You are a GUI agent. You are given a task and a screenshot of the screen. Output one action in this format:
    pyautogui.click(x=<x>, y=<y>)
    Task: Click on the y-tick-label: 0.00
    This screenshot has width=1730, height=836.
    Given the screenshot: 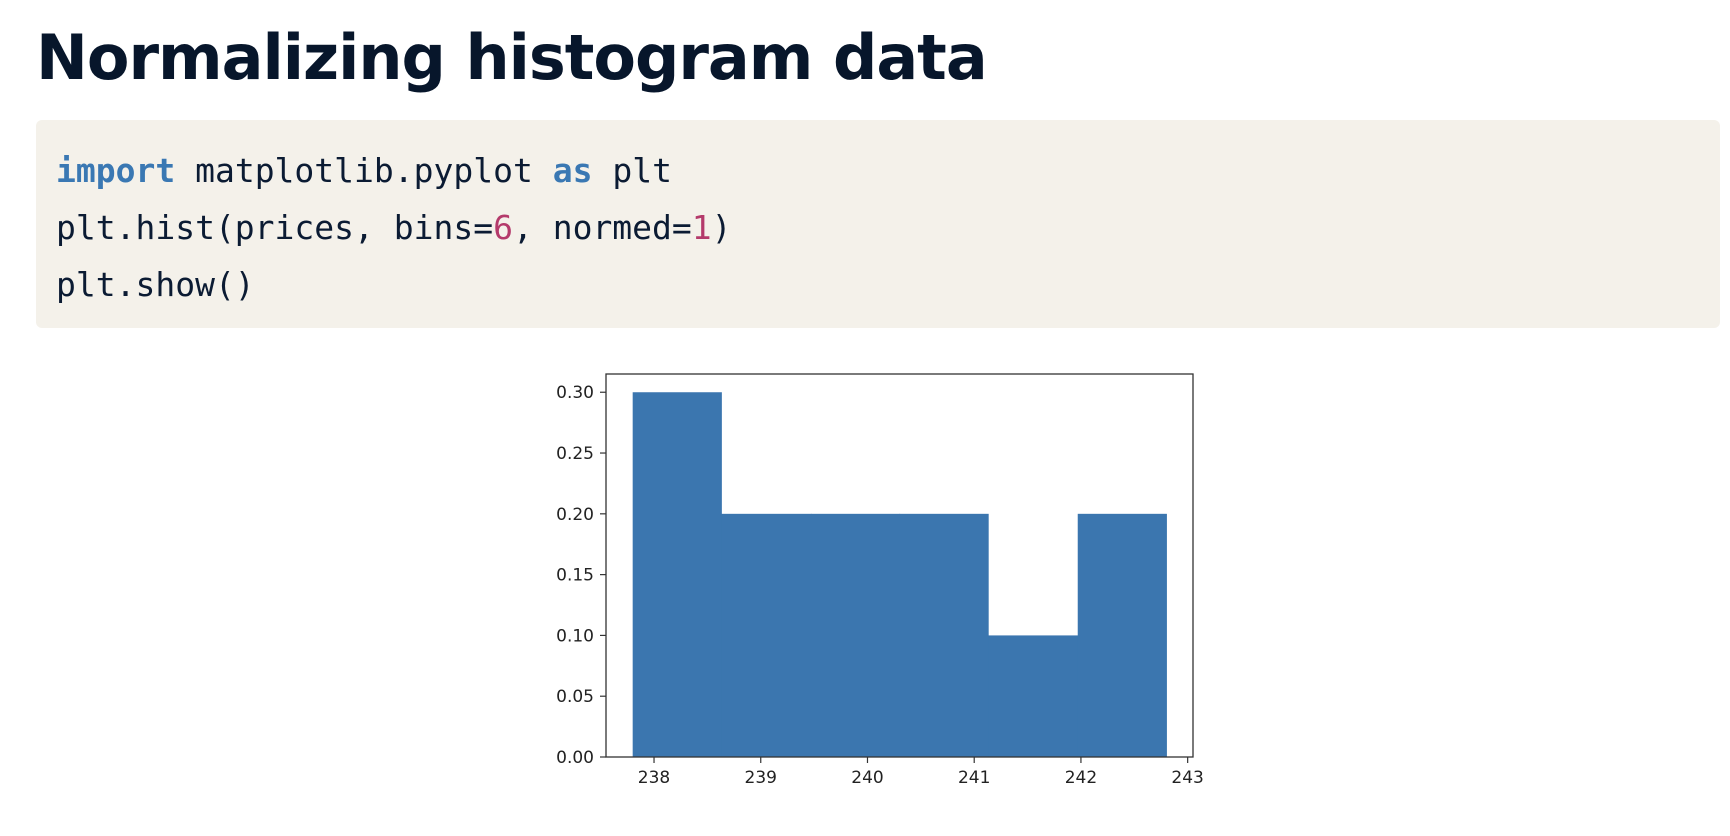 What is the action you would take?
    pyautogui.click(x=575, y=758)
    